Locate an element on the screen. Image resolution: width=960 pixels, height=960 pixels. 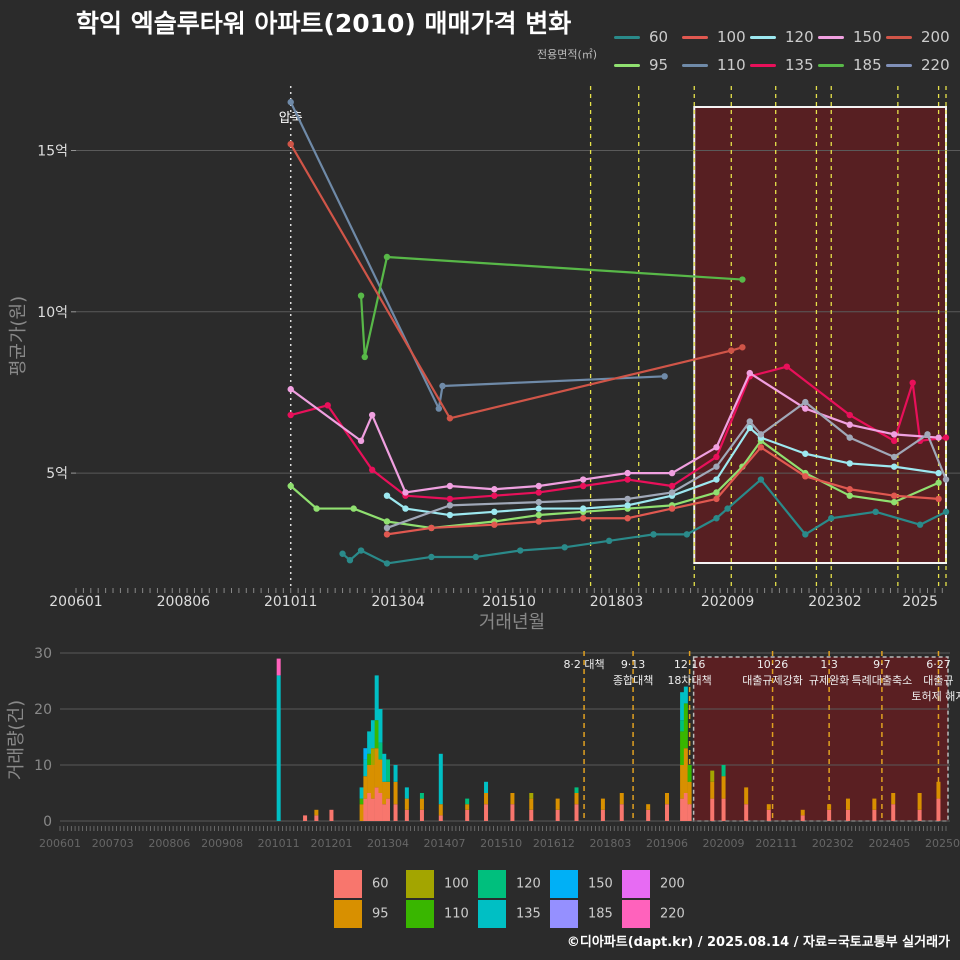
legend-label: 200 is located at coordinates (935, 37).